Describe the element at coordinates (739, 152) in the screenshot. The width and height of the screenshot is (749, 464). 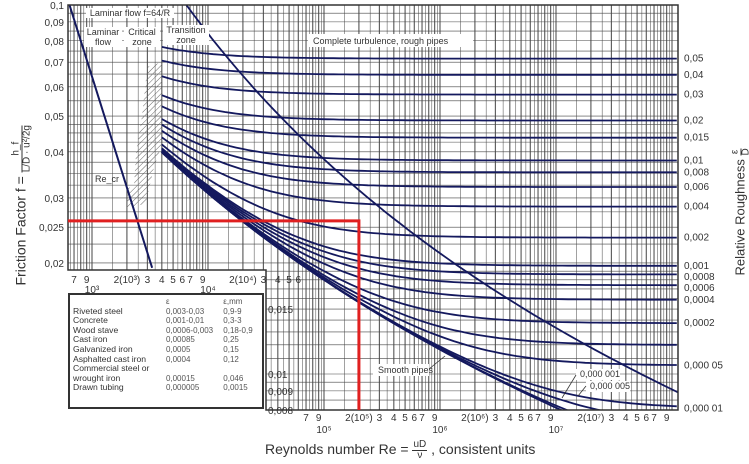
I see `y2-axis-fraction: εD` at that location.